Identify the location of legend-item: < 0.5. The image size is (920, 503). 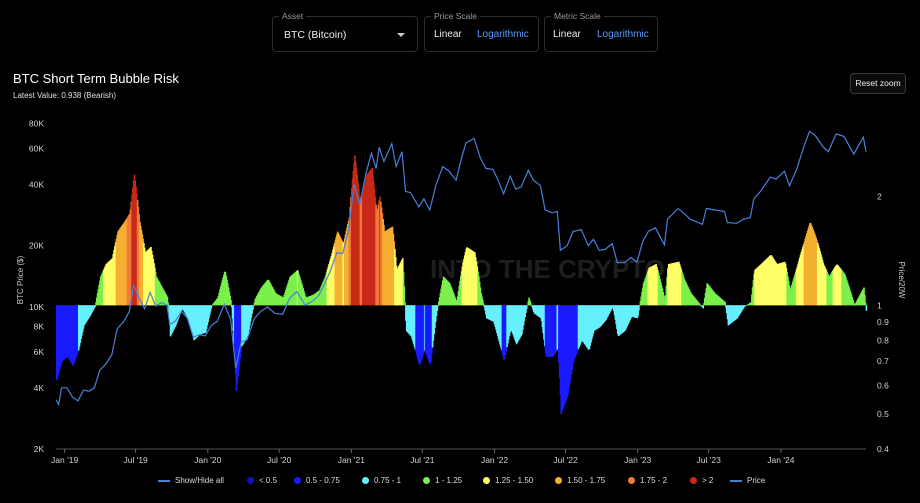
(262, 480).